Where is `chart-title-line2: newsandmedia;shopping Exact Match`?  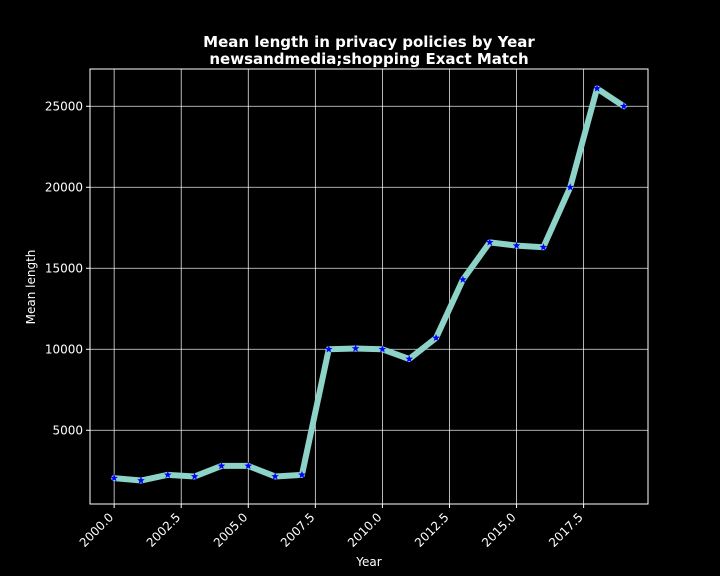
chart-title-line2: newsandmedia;shopping Exact Match is located at coordinates (368, 59).